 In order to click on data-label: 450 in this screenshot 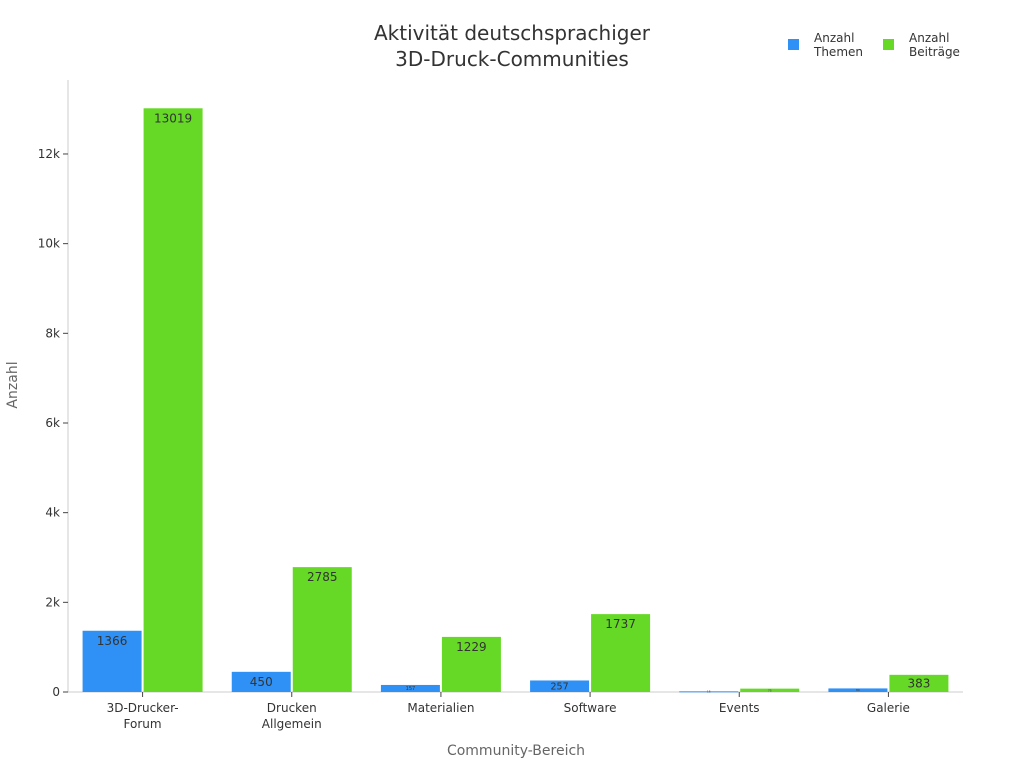, I will do `click(261, 682)`.